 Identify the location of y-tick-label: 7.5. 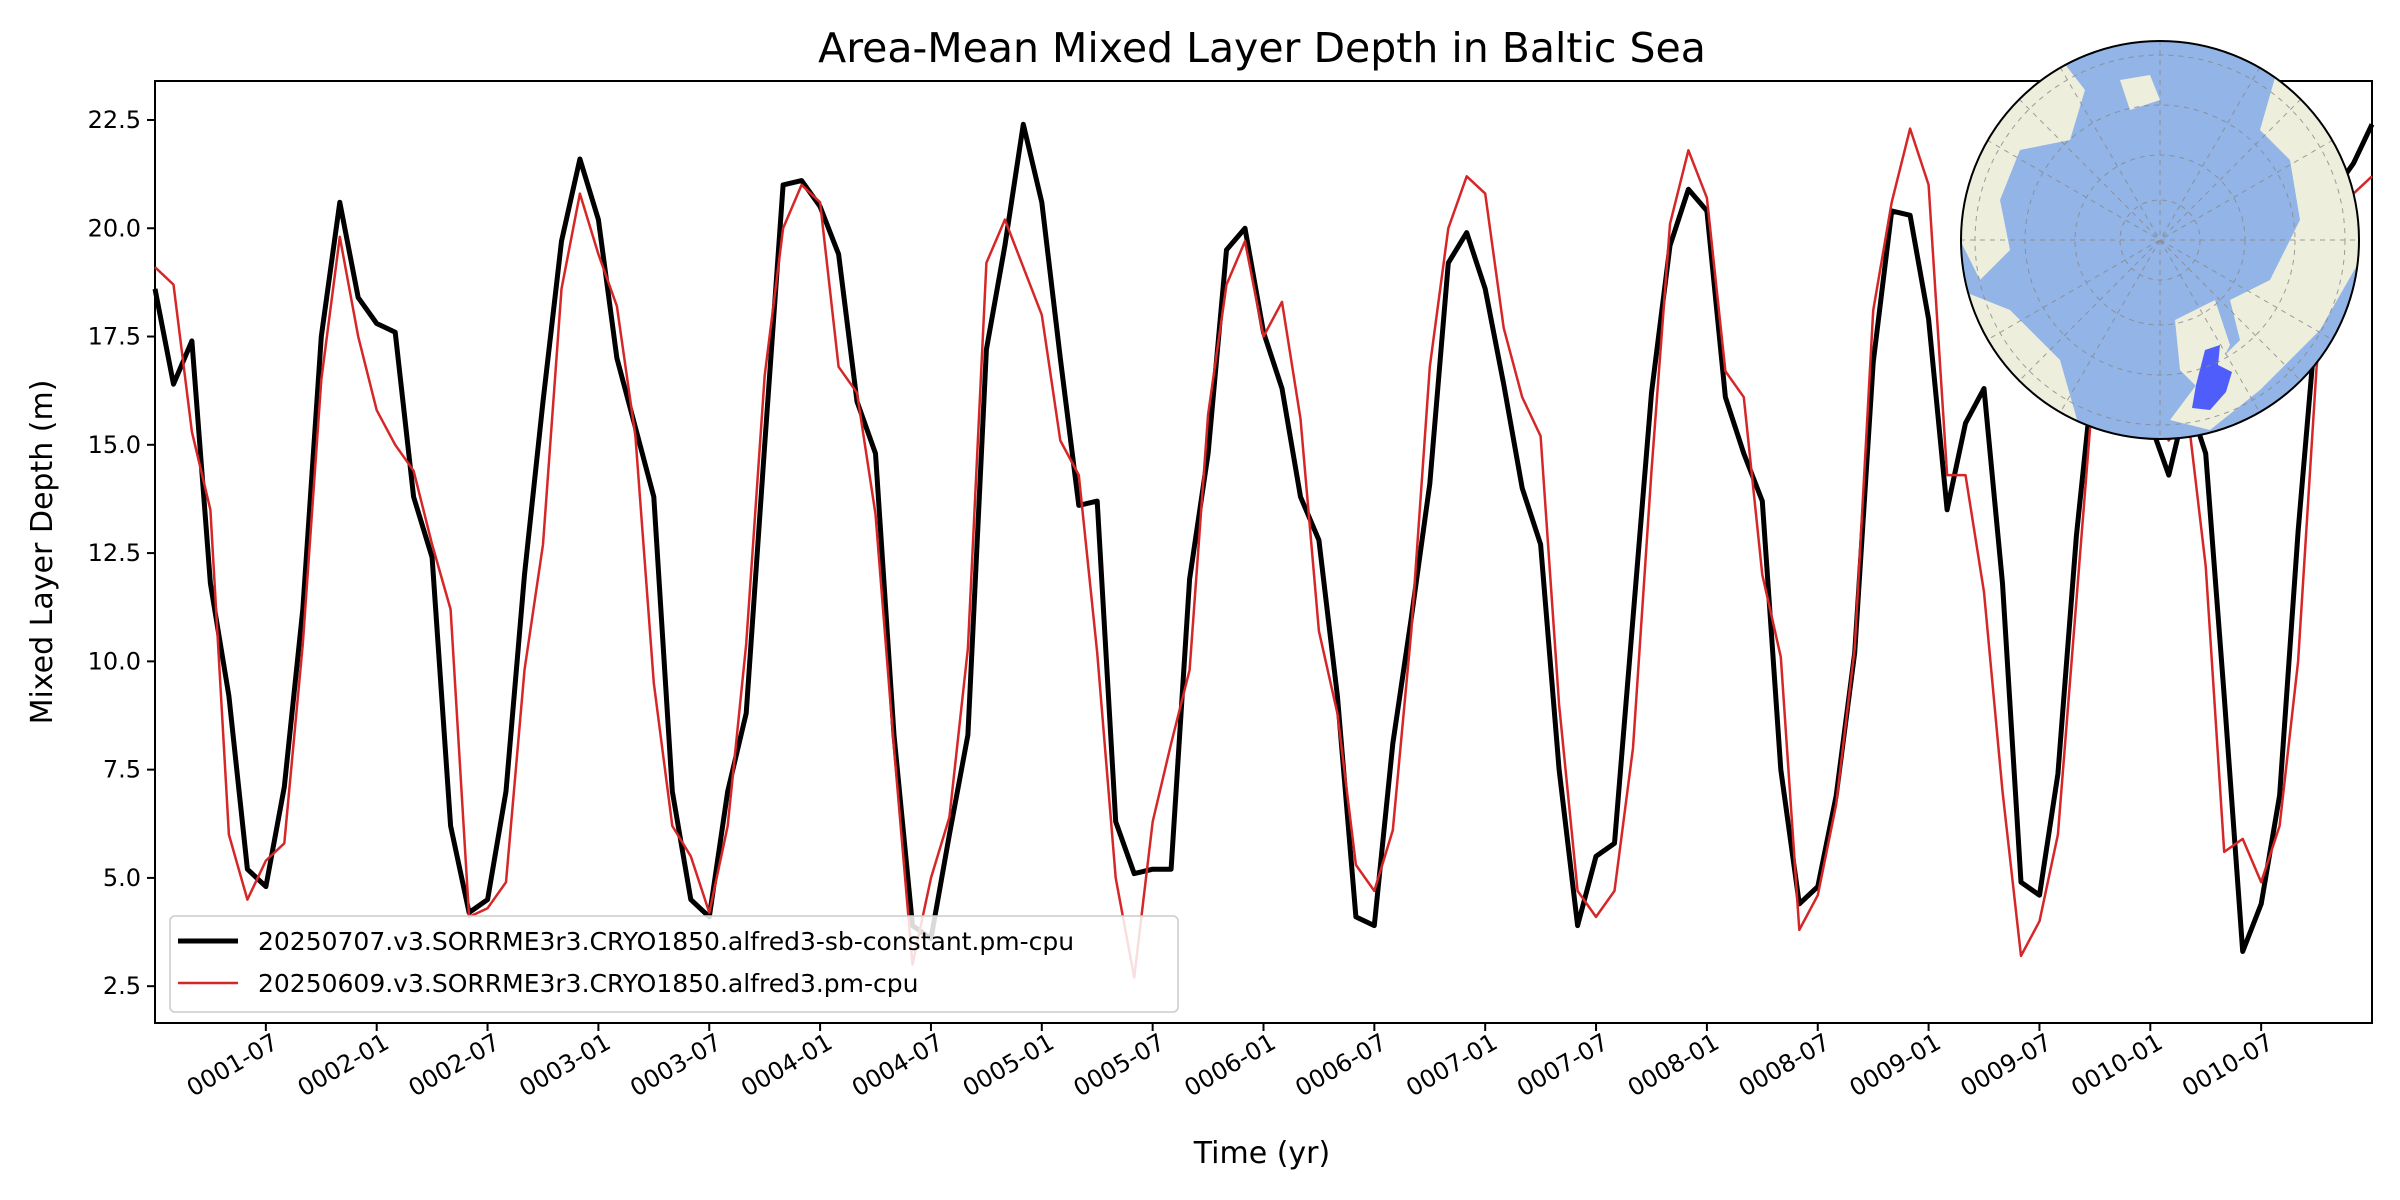
(122, 770).